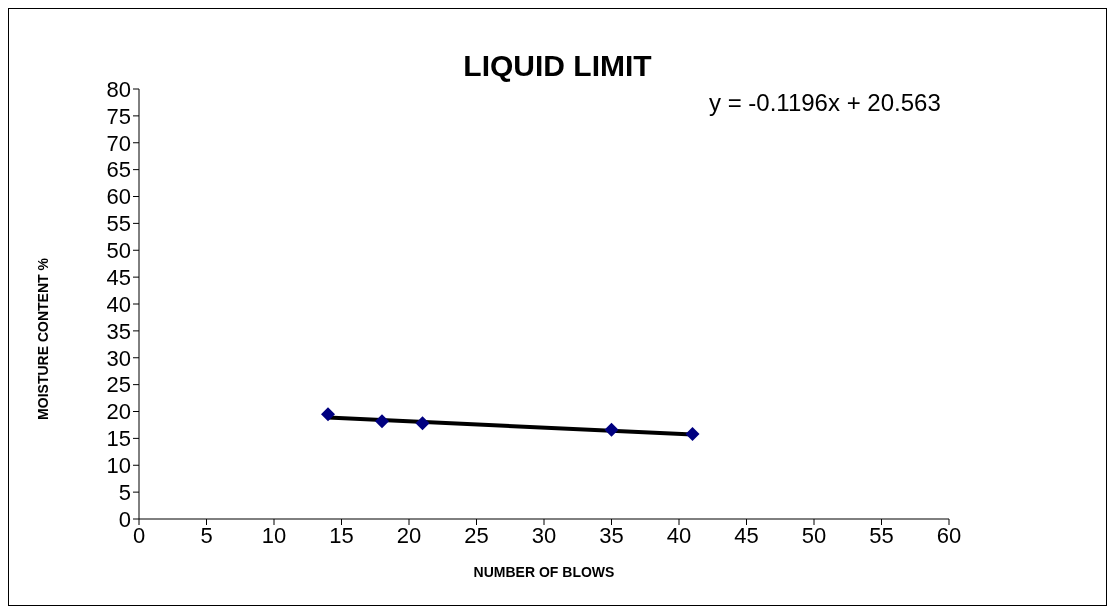 Image resolution: width=1115 pixels, height=614 pixels. I want to click on y-tick-label: 35, so click(118, 331).